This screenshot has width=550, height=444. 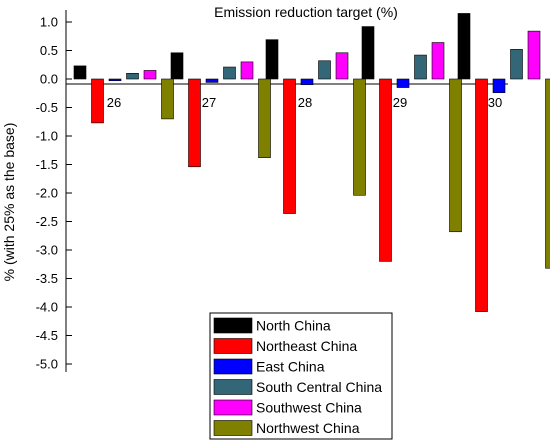 What do you see at coordinates (49, 50) in the screenshot?
I see `y-tick-label: 0.5` at bounding box center [49, 50].